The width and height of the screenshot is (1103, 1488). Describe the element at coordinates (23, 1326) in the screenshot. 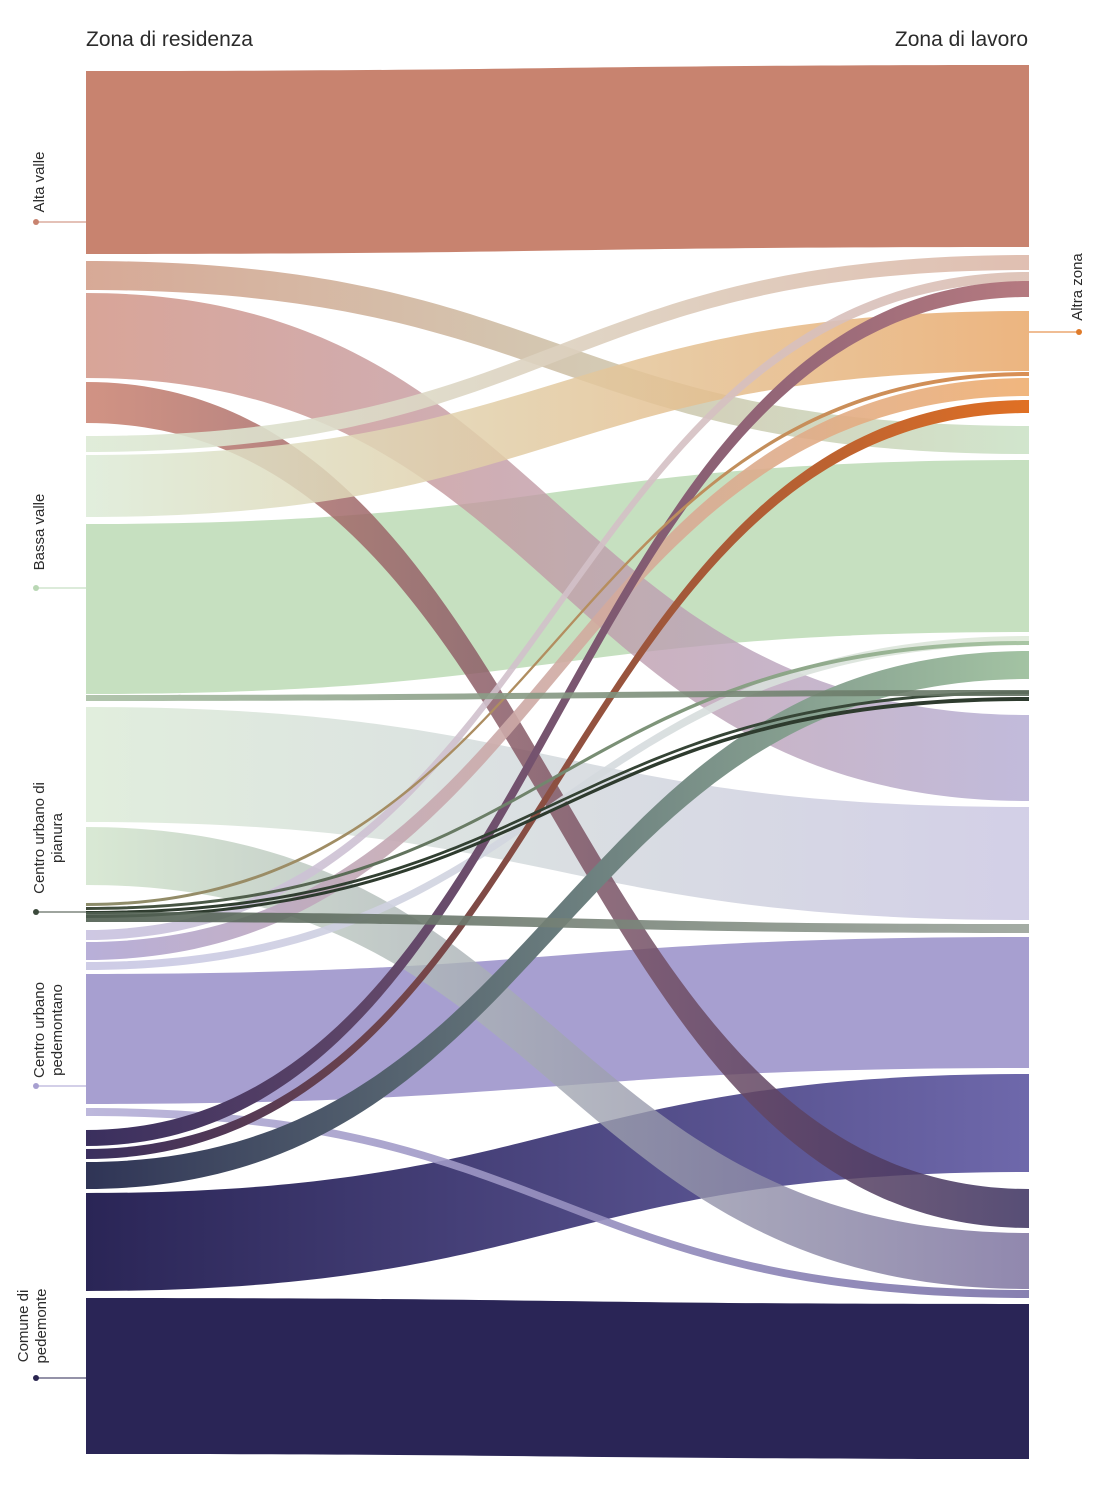

I see `node-label: Comune di` at that location.